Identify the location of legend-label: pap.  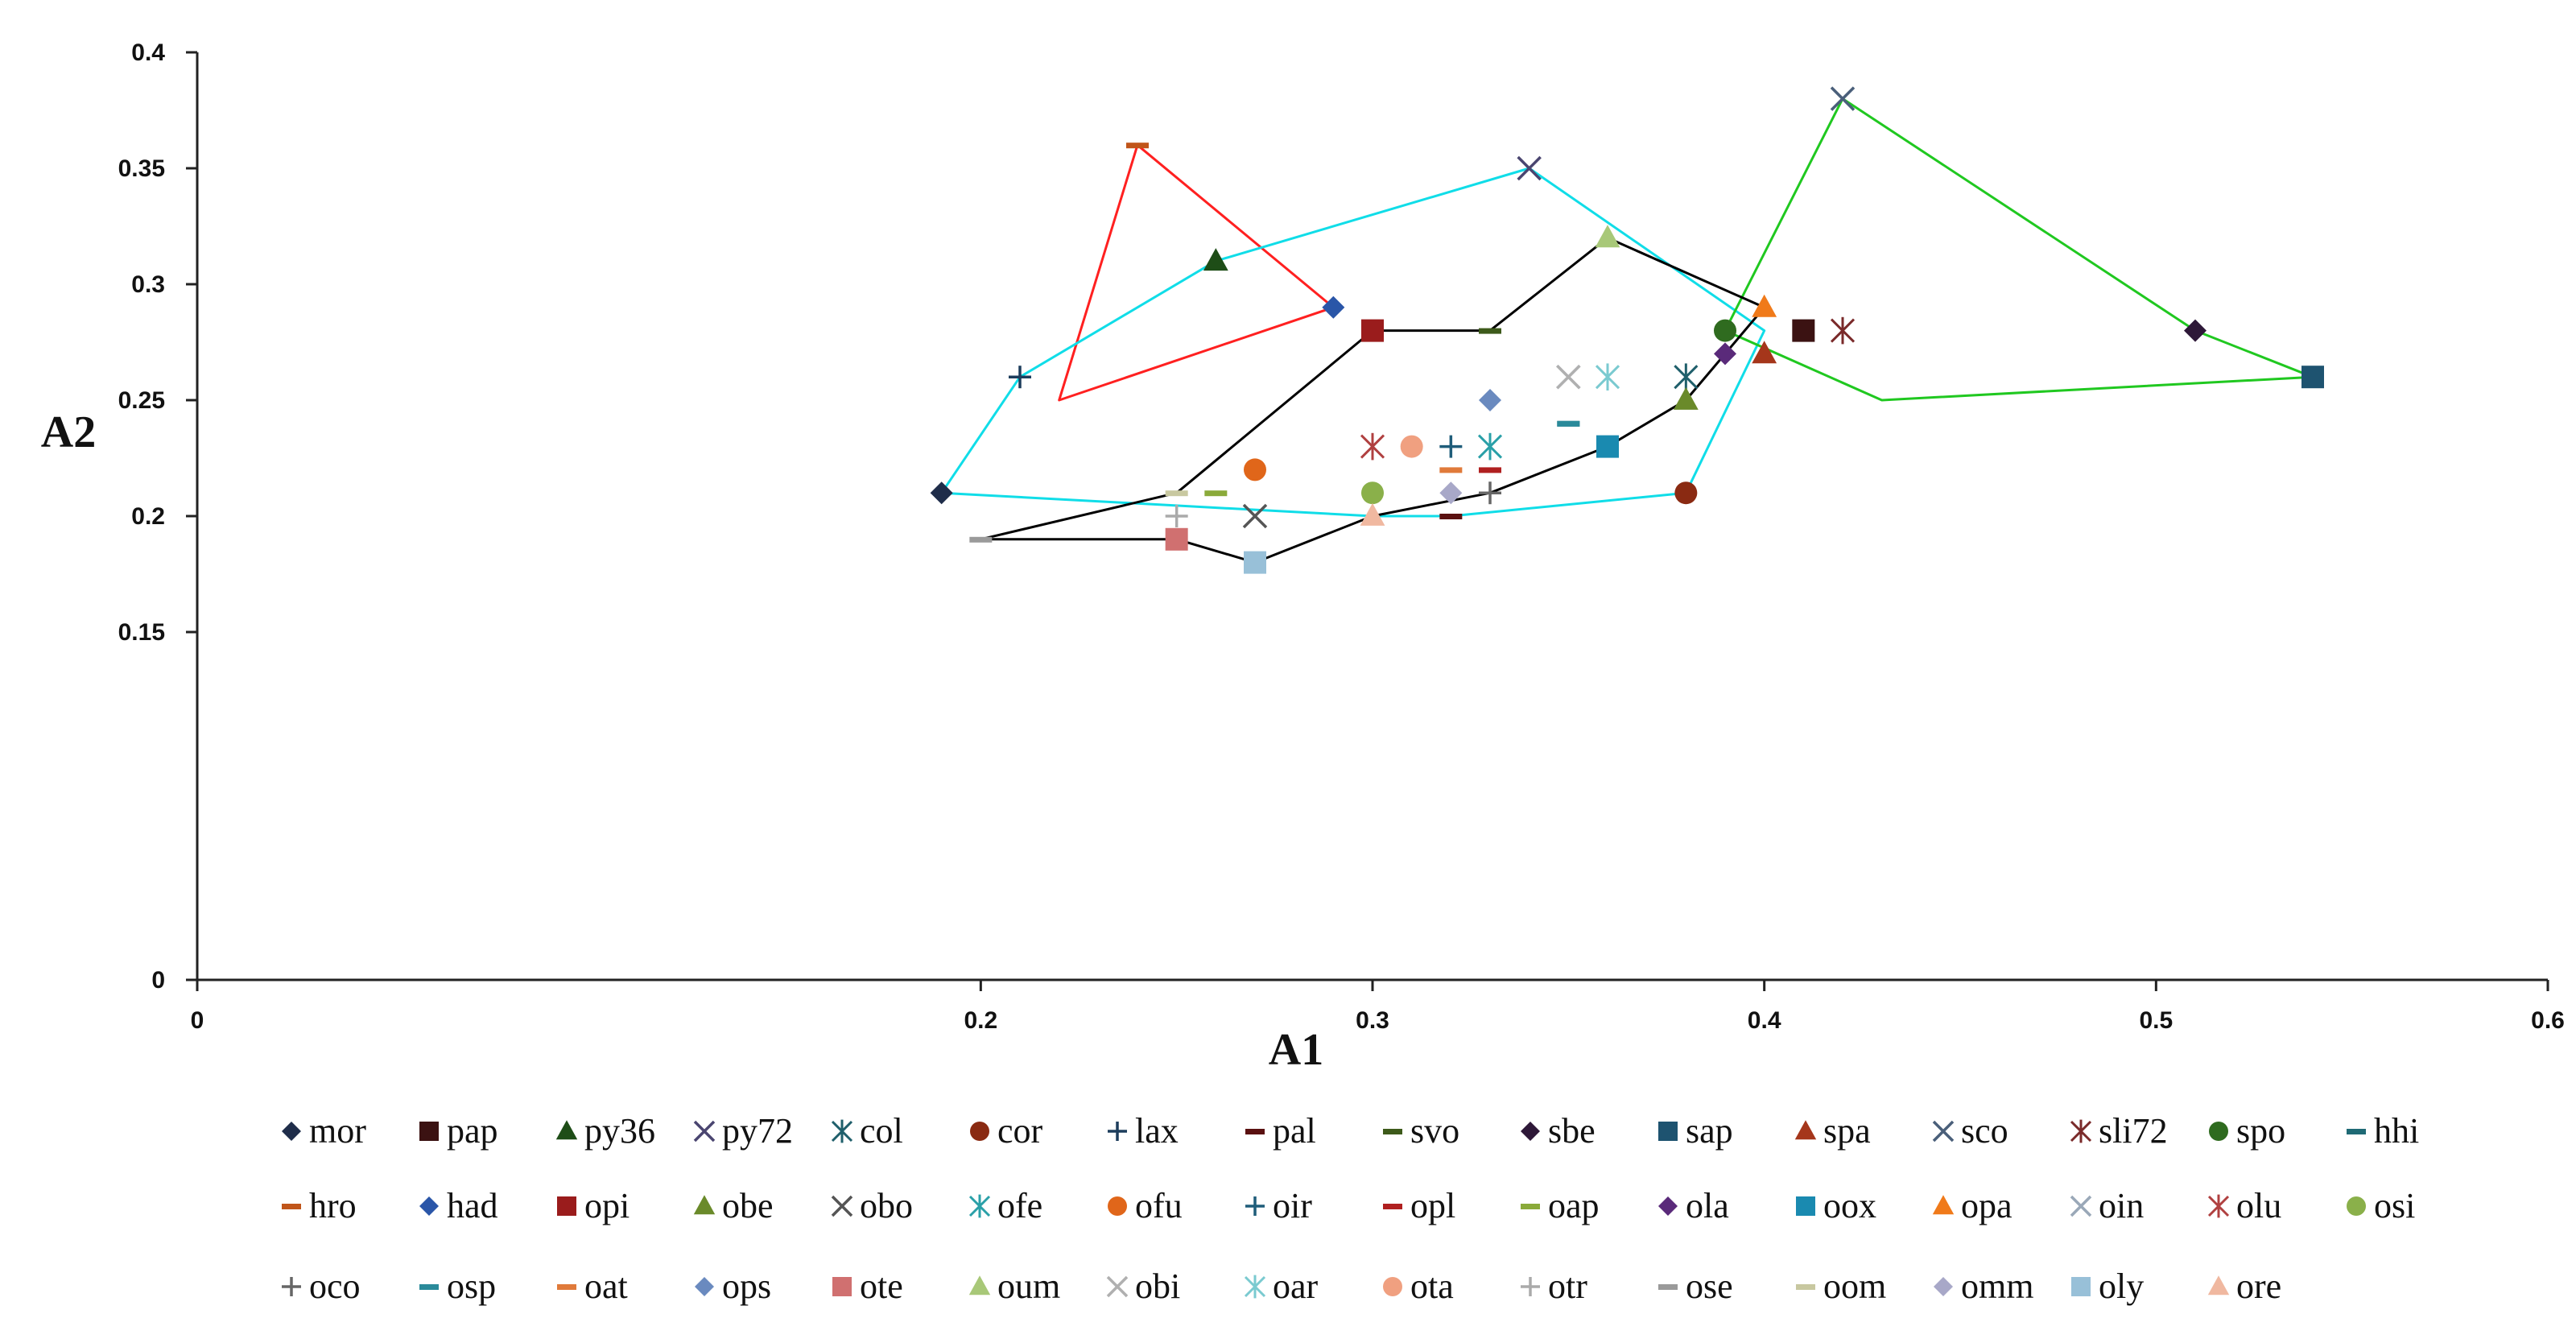
(472, 1131).